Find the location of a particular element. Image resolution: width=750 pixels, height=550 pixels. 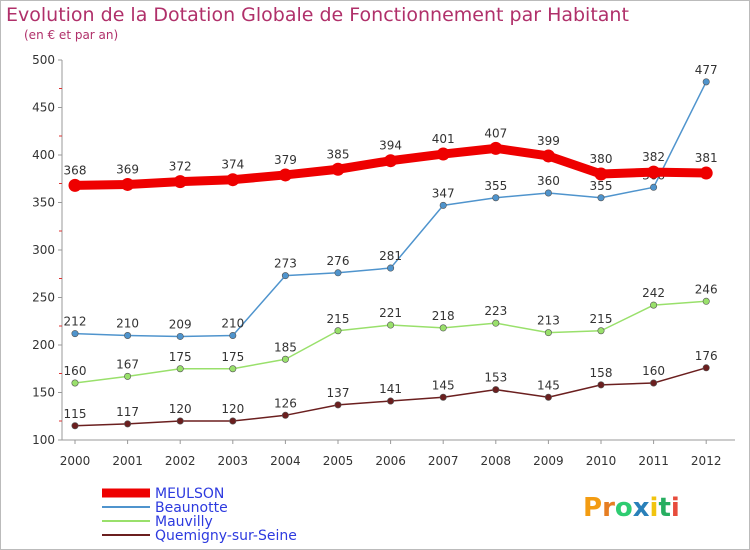

data-label: 374 is located at coordinates (232, 165).